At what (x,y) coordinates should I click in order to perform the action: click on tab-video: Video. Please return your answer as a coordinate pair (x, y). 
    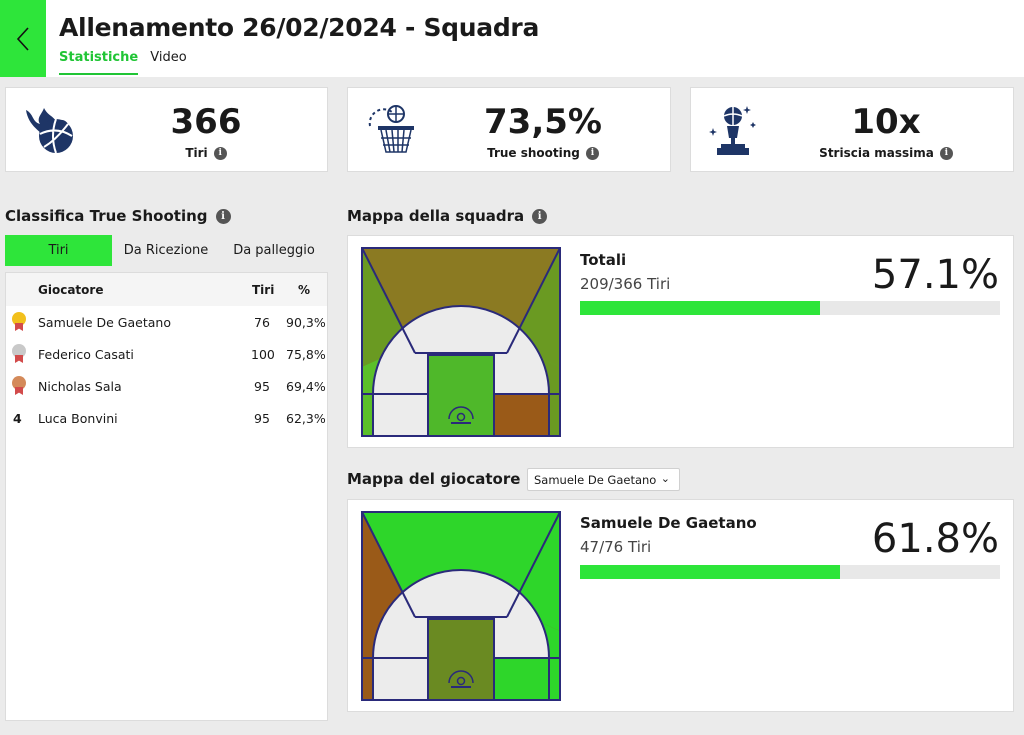
    Looking at the image, I should click on (168, 57).